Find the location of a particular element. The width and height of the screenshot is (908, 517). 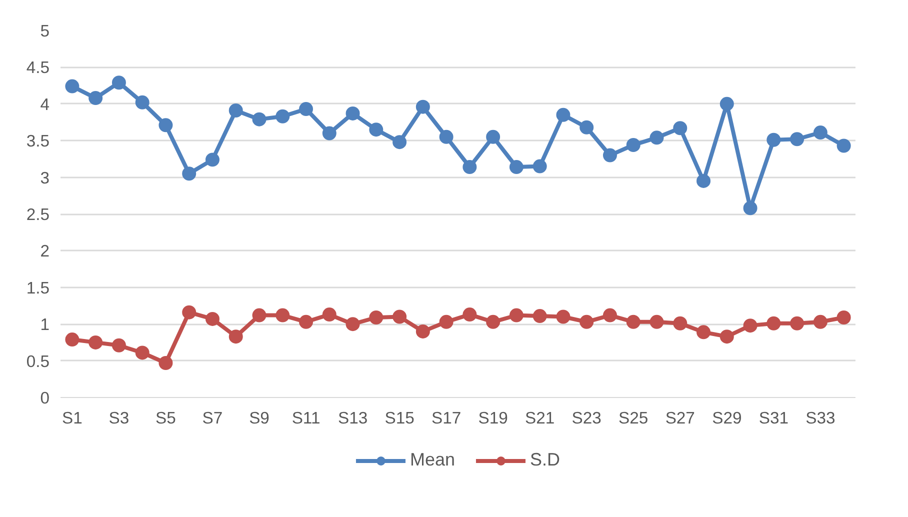

y-tick-label: 2.5 is located at coordinates (38, 214).